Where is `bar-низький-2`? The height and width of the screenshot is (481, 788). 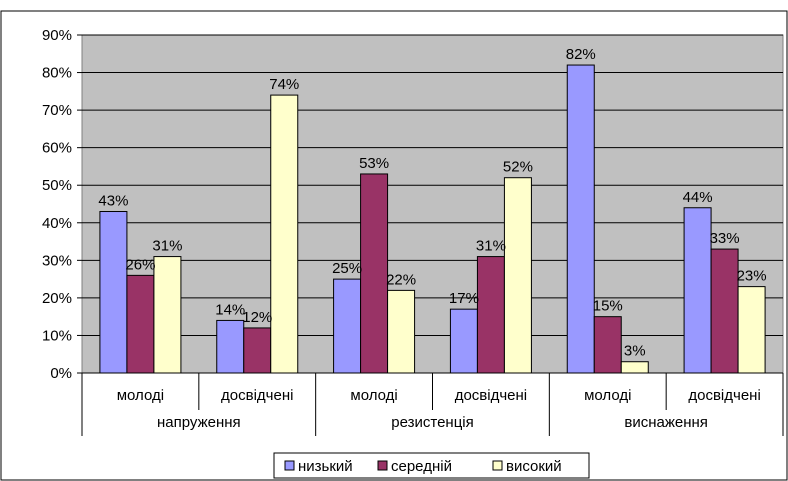
bar-низький-2 is located at coordinates (347, 326).